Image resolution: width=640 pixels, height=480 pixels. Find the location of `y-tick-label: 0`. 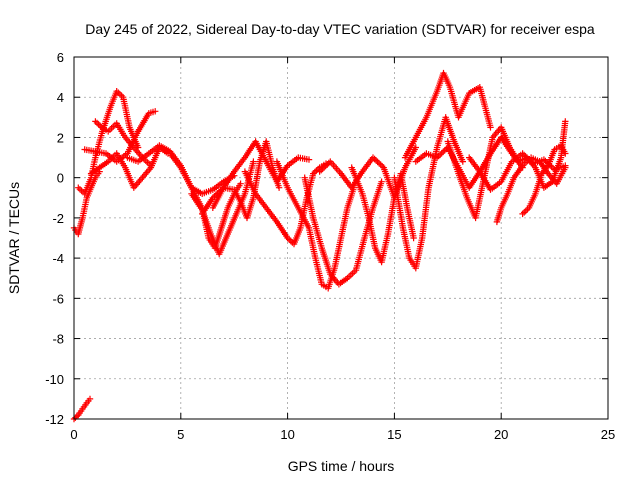

y-tick-label: 0 is located at coordinates (60, 178).